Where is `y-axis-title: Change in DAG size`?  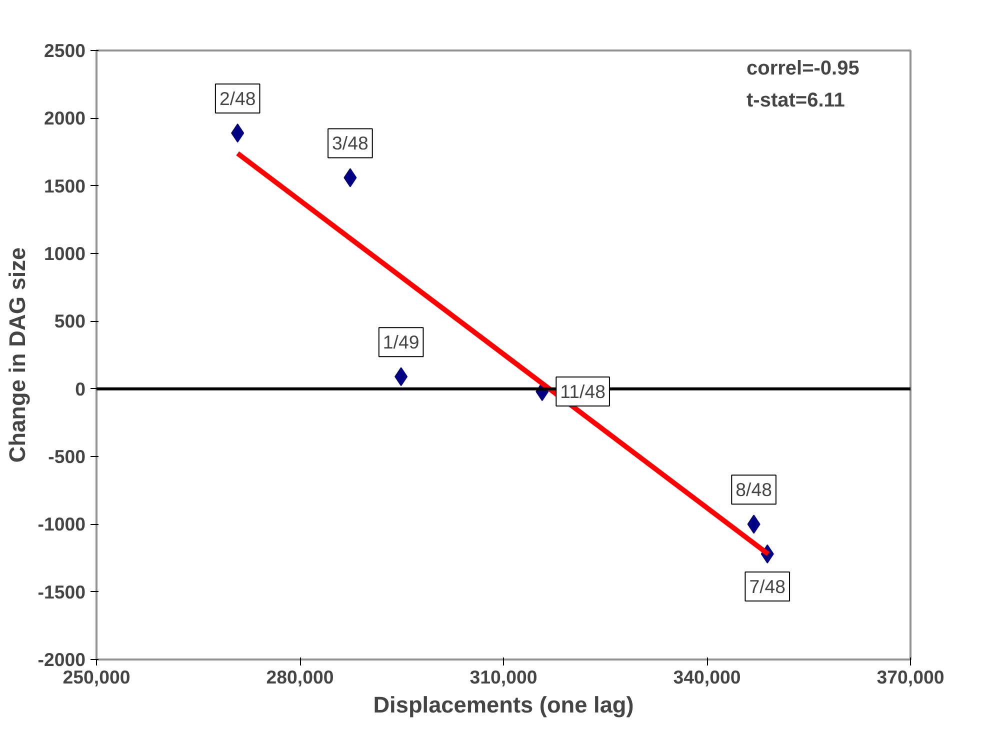
y-axis-title: Change in DAG size is located at coordinates (17, 355).